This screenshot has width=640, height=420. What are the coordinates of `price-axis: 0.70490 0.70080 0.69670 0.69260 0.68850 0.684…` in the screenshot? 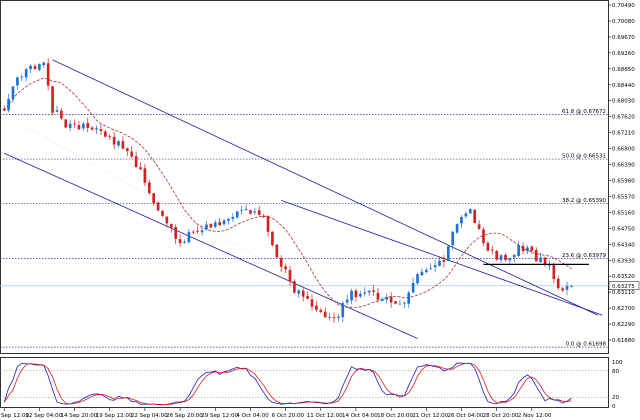 It's located at (624, 173).